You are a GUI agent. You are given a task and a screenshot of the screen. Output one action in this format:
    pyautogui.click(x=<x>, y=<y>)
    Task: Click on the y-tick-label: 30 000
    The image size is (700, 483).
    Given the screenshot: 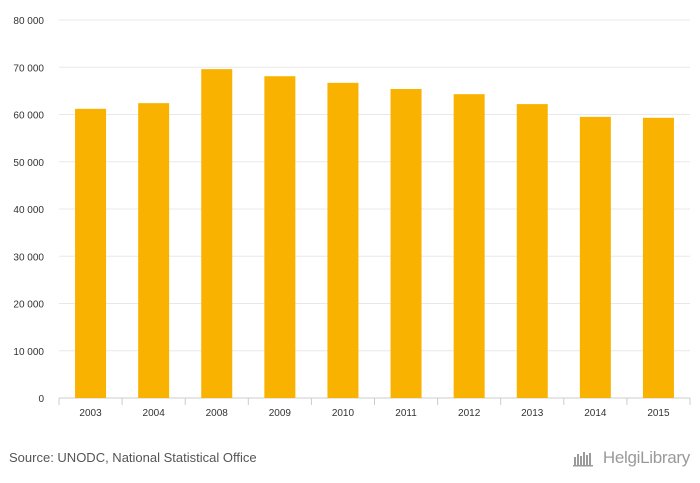 What is the action you would take?
    pyautogui.click(x=28, y=257)
    